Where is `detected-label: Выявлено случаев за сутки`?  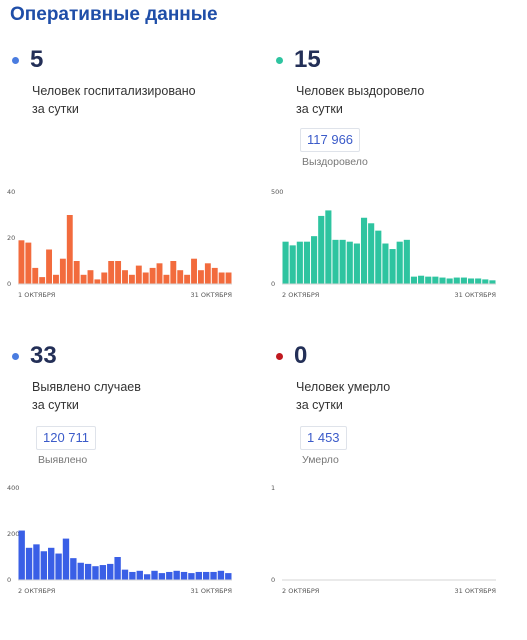
detected-label: Выявлено случаев за сутки is located at coordinates (86, 396).